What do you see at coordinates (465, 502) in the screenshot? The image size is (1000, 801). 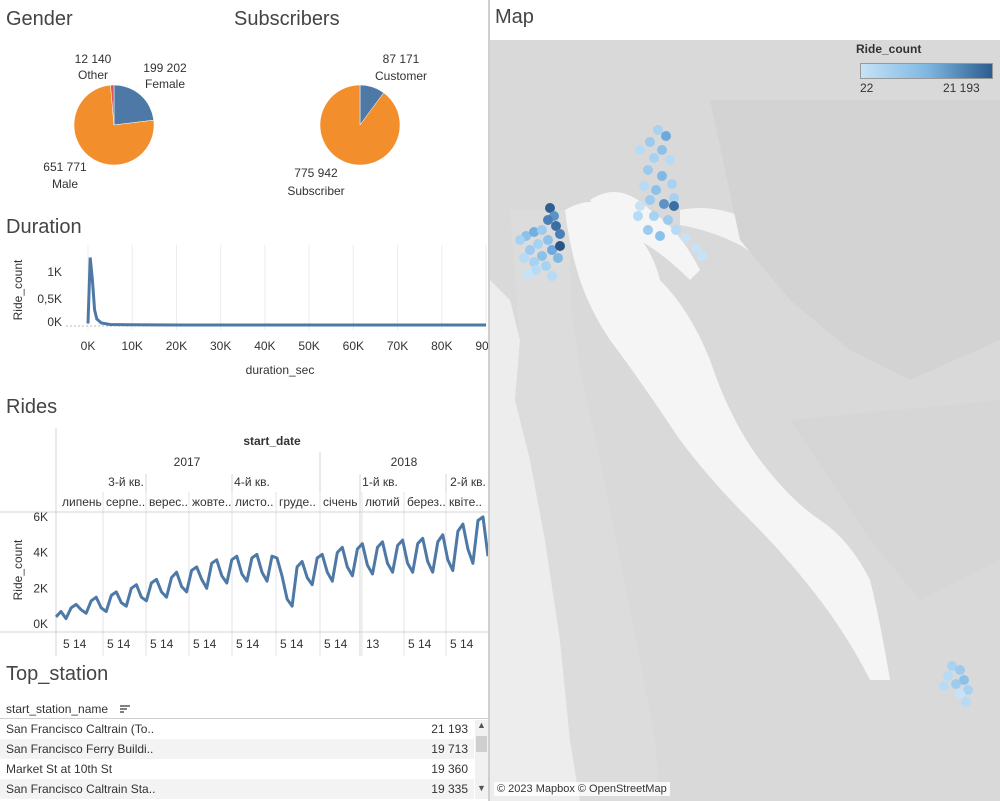 I see `rides-month-label: квіте..` at bounding box center [465, 502].